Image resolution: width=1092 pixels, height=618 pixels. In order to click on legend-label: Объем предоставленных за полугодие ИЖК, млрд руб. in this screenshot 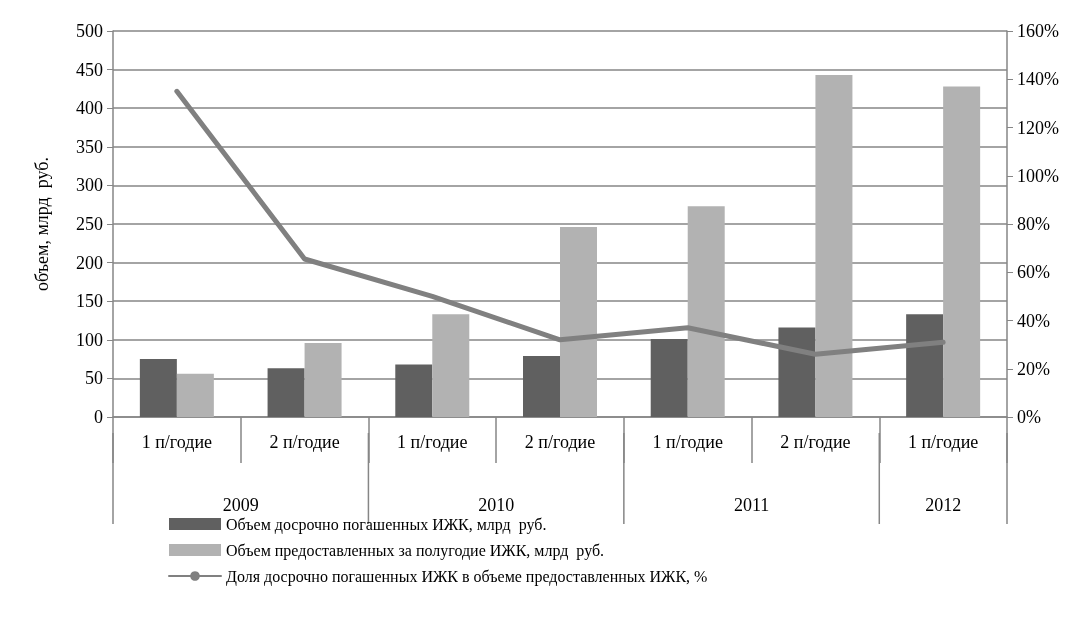, I will do `click(415, 550)`.